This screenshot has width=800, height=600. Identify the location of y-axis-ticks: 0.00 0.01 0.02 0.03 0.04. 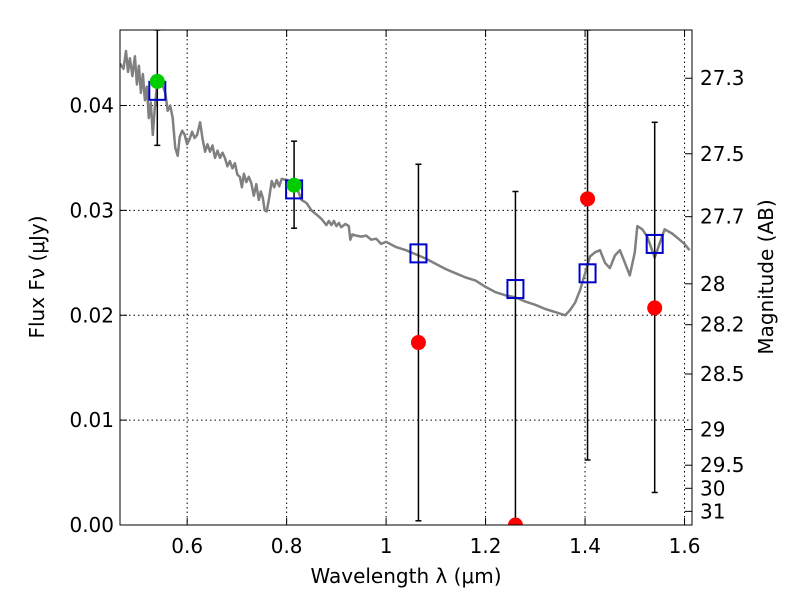
(98, 315).